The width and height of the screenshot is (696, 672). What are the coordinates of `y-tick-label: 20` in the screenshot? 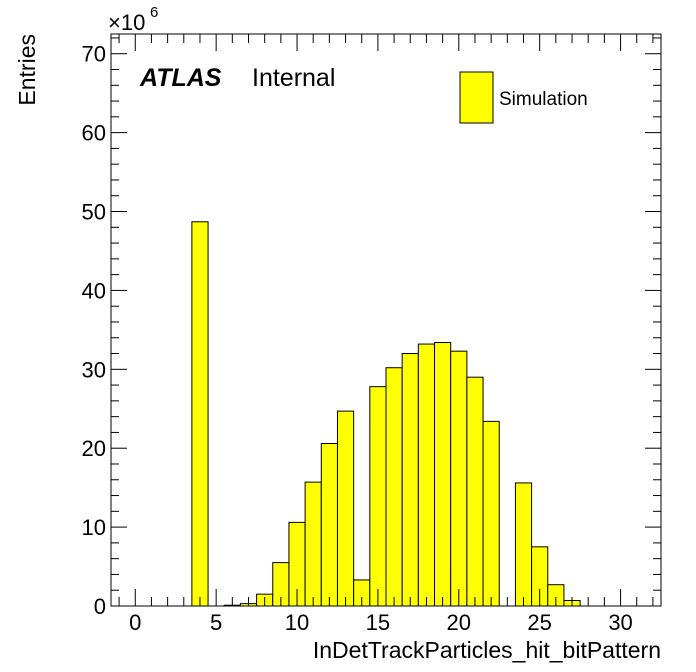 It's located at (94, 448).